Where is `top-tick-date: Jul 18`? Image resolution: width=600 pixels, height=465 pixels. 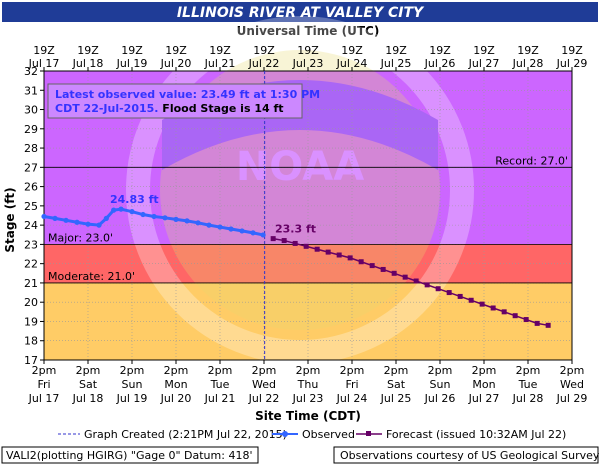
top-tick-date: Jul 18 is located at coordinates (88, 63).